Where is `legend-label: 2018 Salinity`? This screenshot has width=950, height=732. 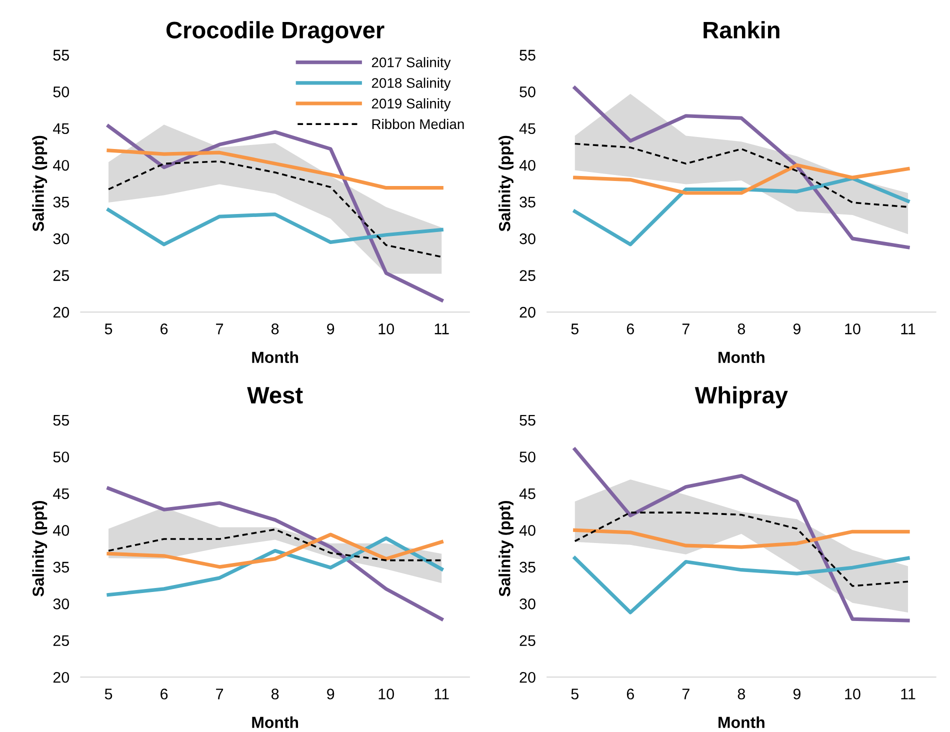
legend-label: 2018 Salinity is located at coordinates (411, 84).